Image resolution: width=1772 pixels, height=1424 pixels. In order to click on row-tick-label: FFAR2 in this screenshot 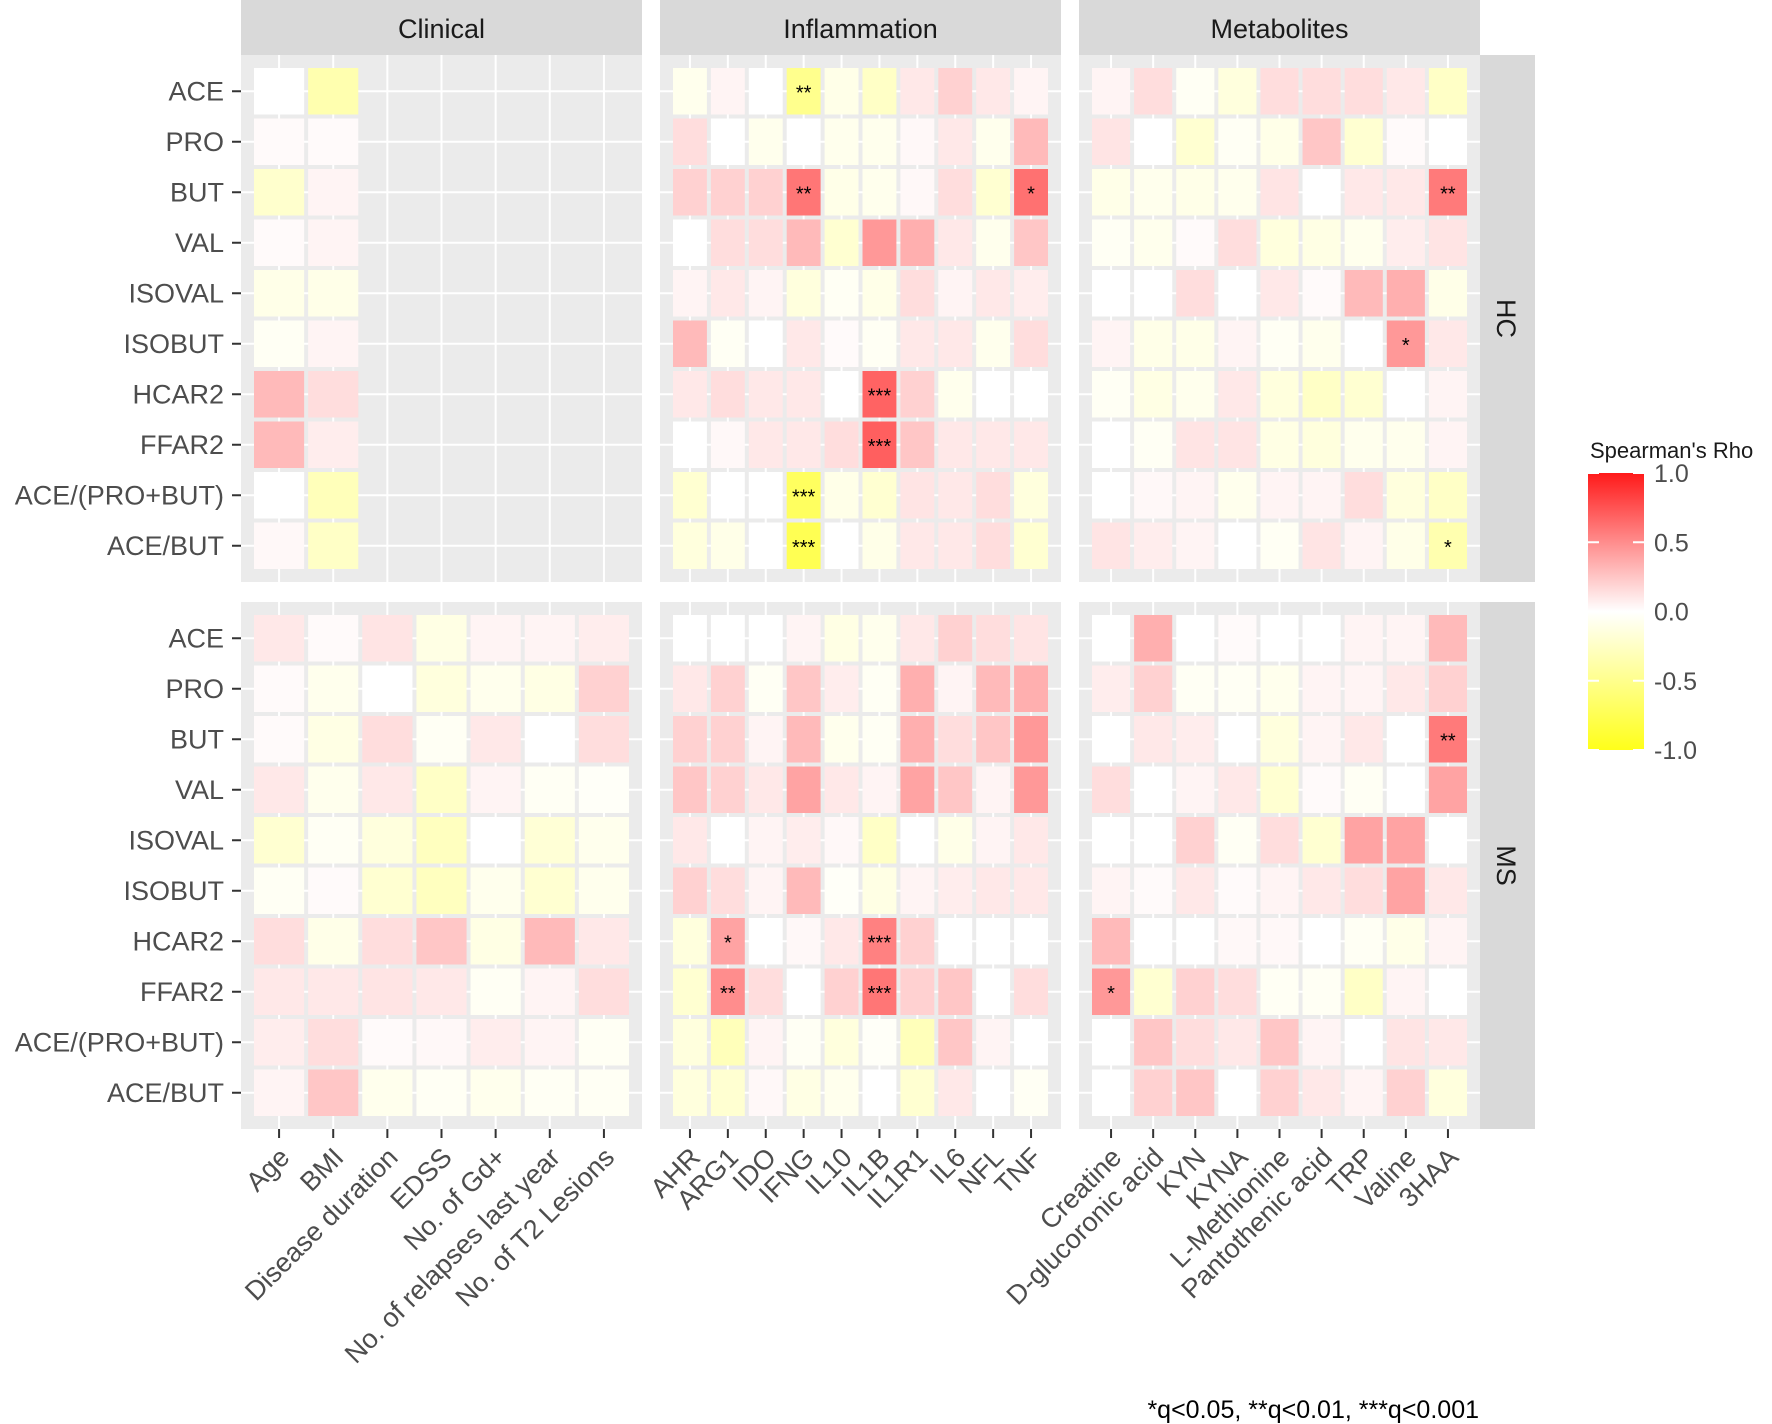, I will do `click(182, 992)`.